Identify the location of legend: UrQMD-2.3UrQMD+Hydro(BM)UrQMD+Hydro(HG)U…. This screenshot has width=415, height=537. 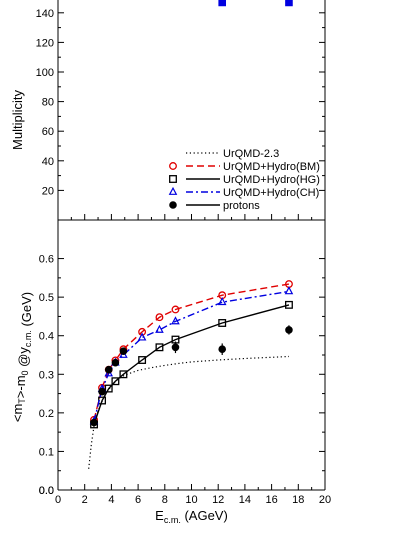
(244, 180).